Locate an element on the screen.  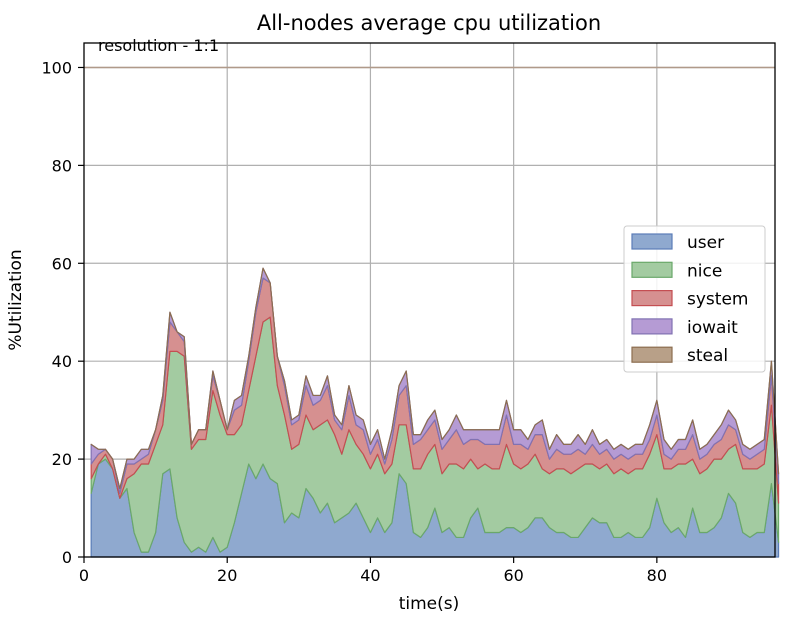
y-tick-label: 20 is located at coordinates (62, 459).